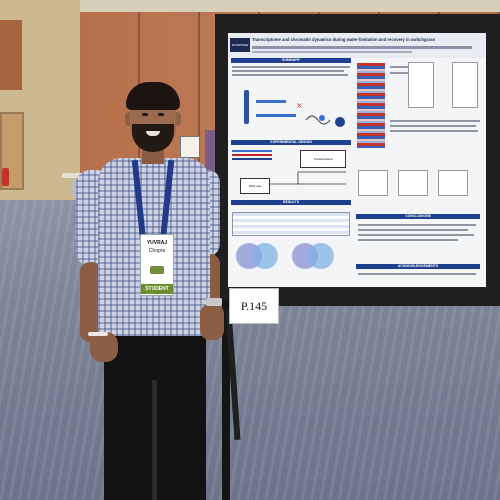  I want to click on badge-logo, so click(157, 270).